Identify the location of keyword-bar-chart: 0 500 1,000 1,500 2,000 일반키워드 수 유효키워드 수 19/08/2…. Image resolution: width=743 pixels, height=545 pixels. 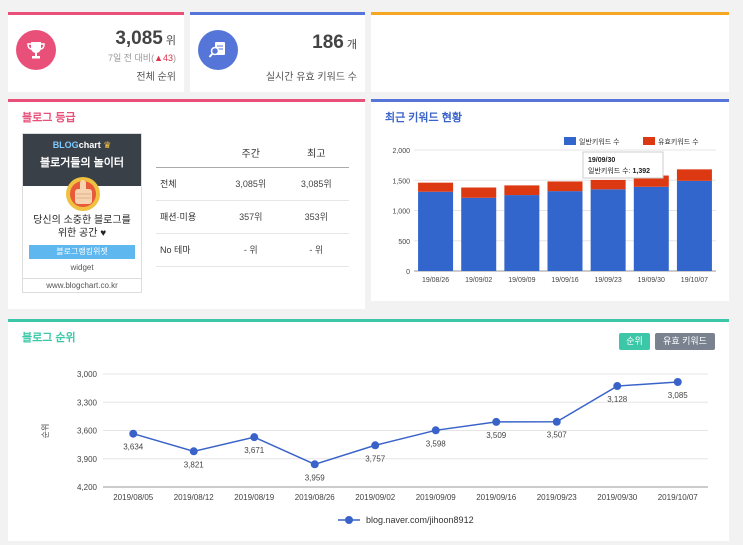
(554, 210).